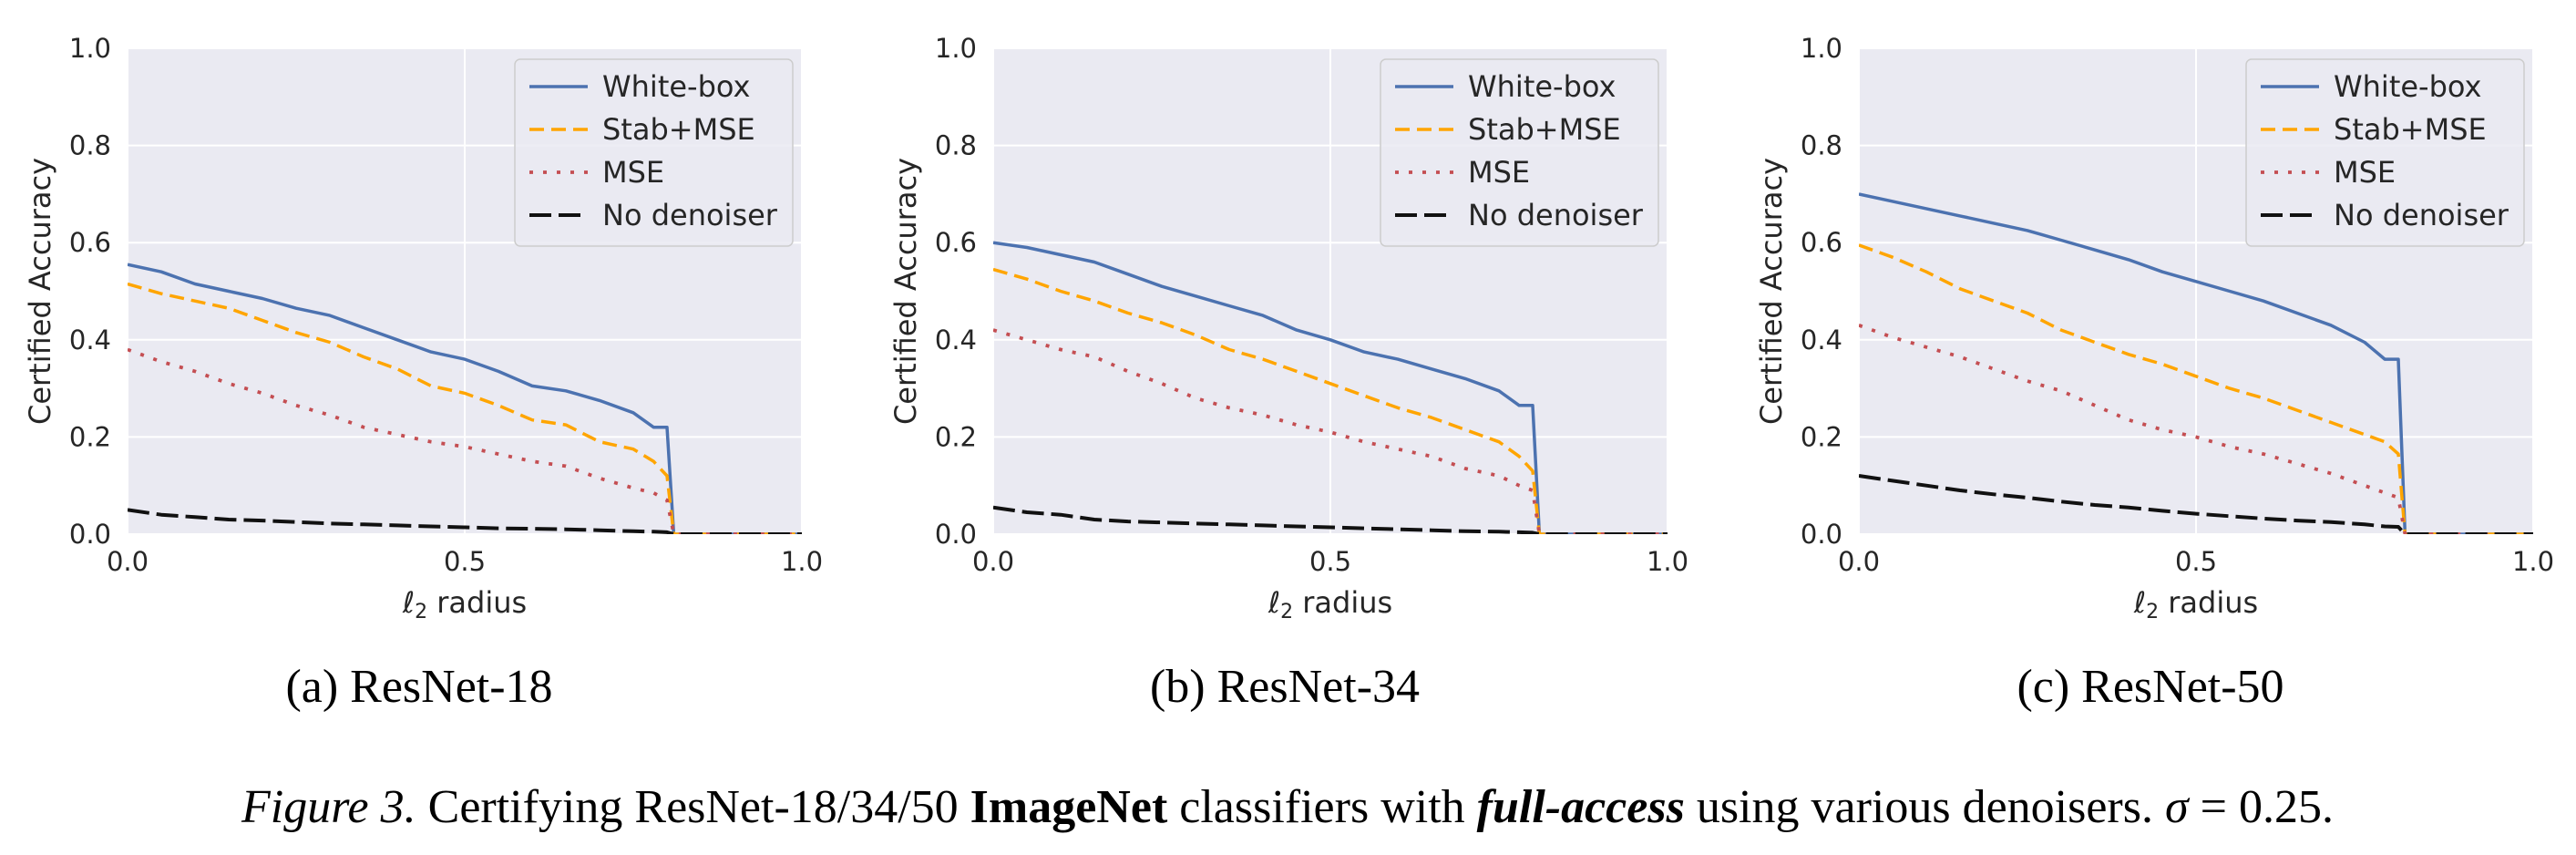 This screenshot has width=2576, height=855. Describe the element at coordinates (419, 687) in the screenshot. I see `panel-caption: (a) ResNet-18` at that location.